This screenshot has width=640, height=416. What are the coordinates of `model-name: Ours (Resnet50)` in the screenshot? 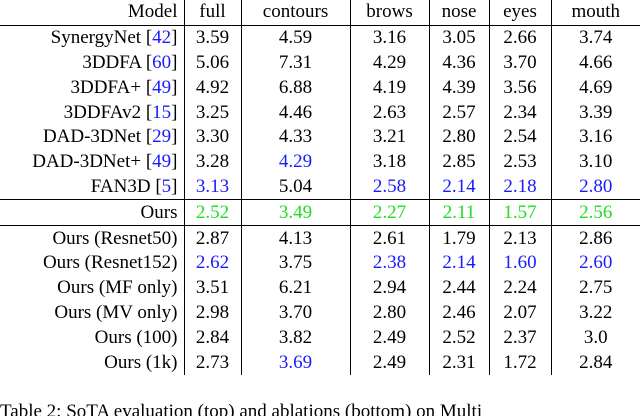 It's located at (115, 238).